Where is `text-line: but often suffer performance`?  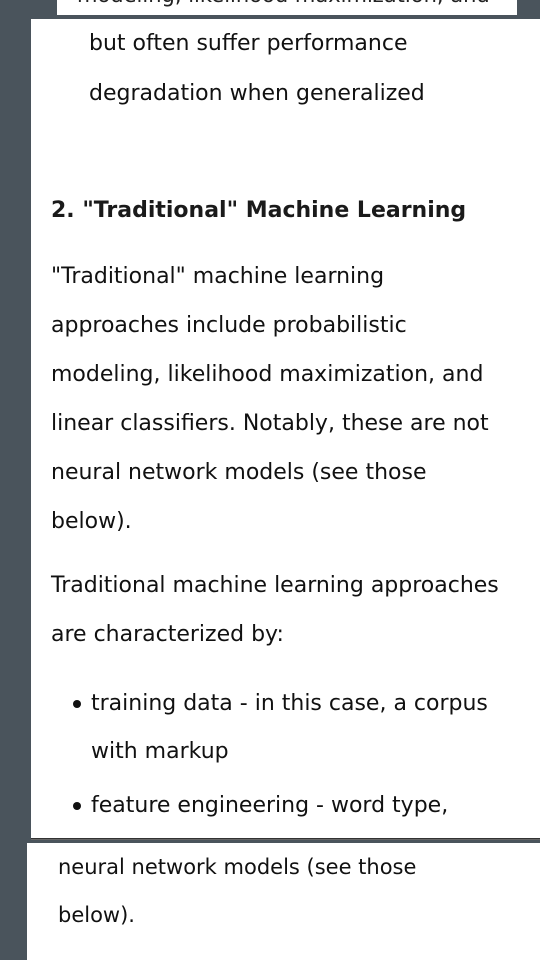
text-line: but often suffer performance is located at coordinates (248, 43).